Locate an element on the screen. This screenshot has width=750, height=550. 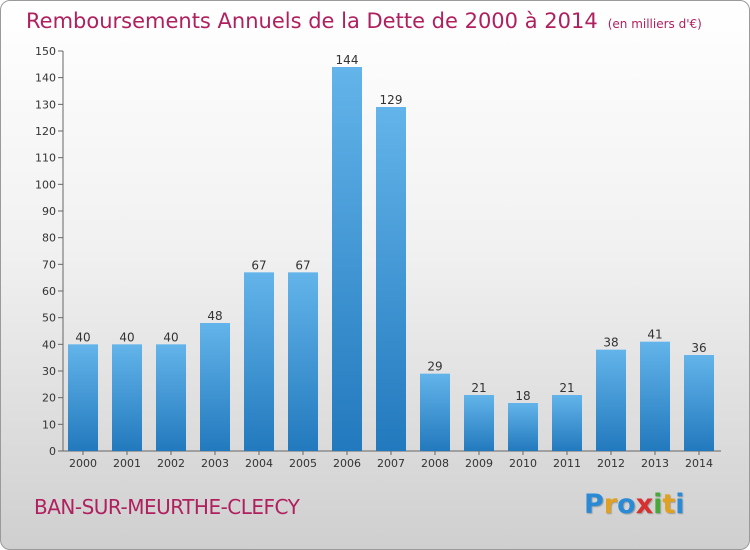
y-tick-label: 140 is located at coordinates (45, 78).